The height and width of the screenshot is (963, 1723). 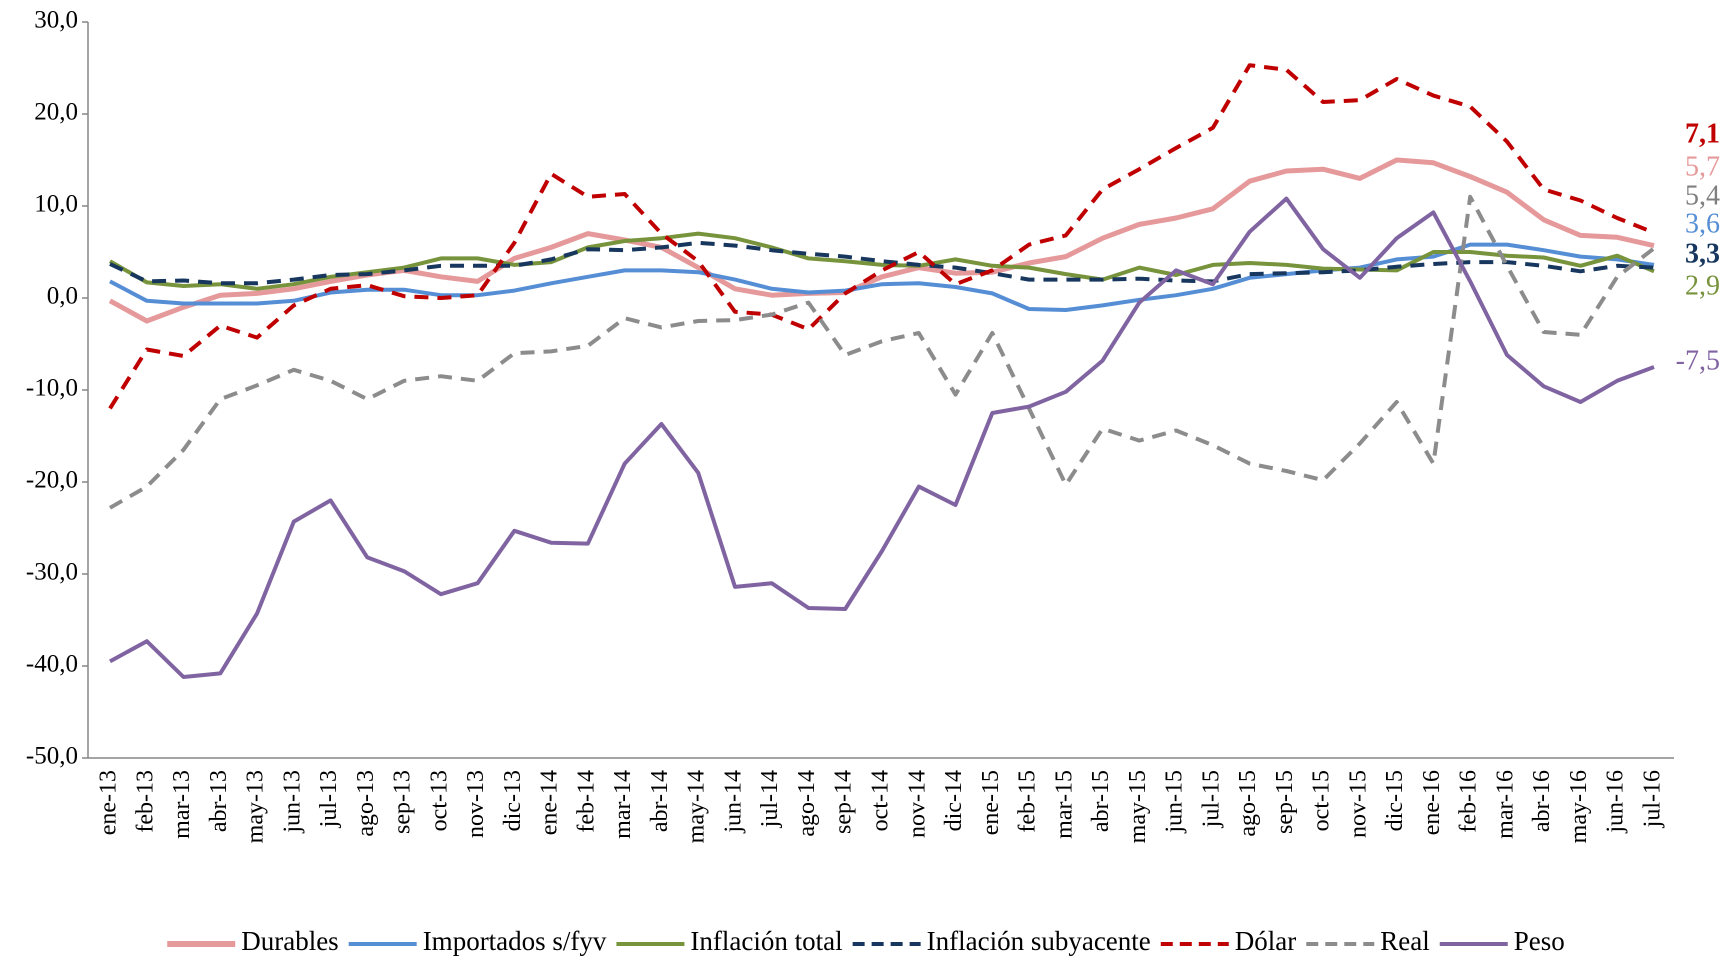 What do you see at coordinates (1698, 360) in the screenshot?
I see `end-label: -7,5` at bounding box center [1698, 360].